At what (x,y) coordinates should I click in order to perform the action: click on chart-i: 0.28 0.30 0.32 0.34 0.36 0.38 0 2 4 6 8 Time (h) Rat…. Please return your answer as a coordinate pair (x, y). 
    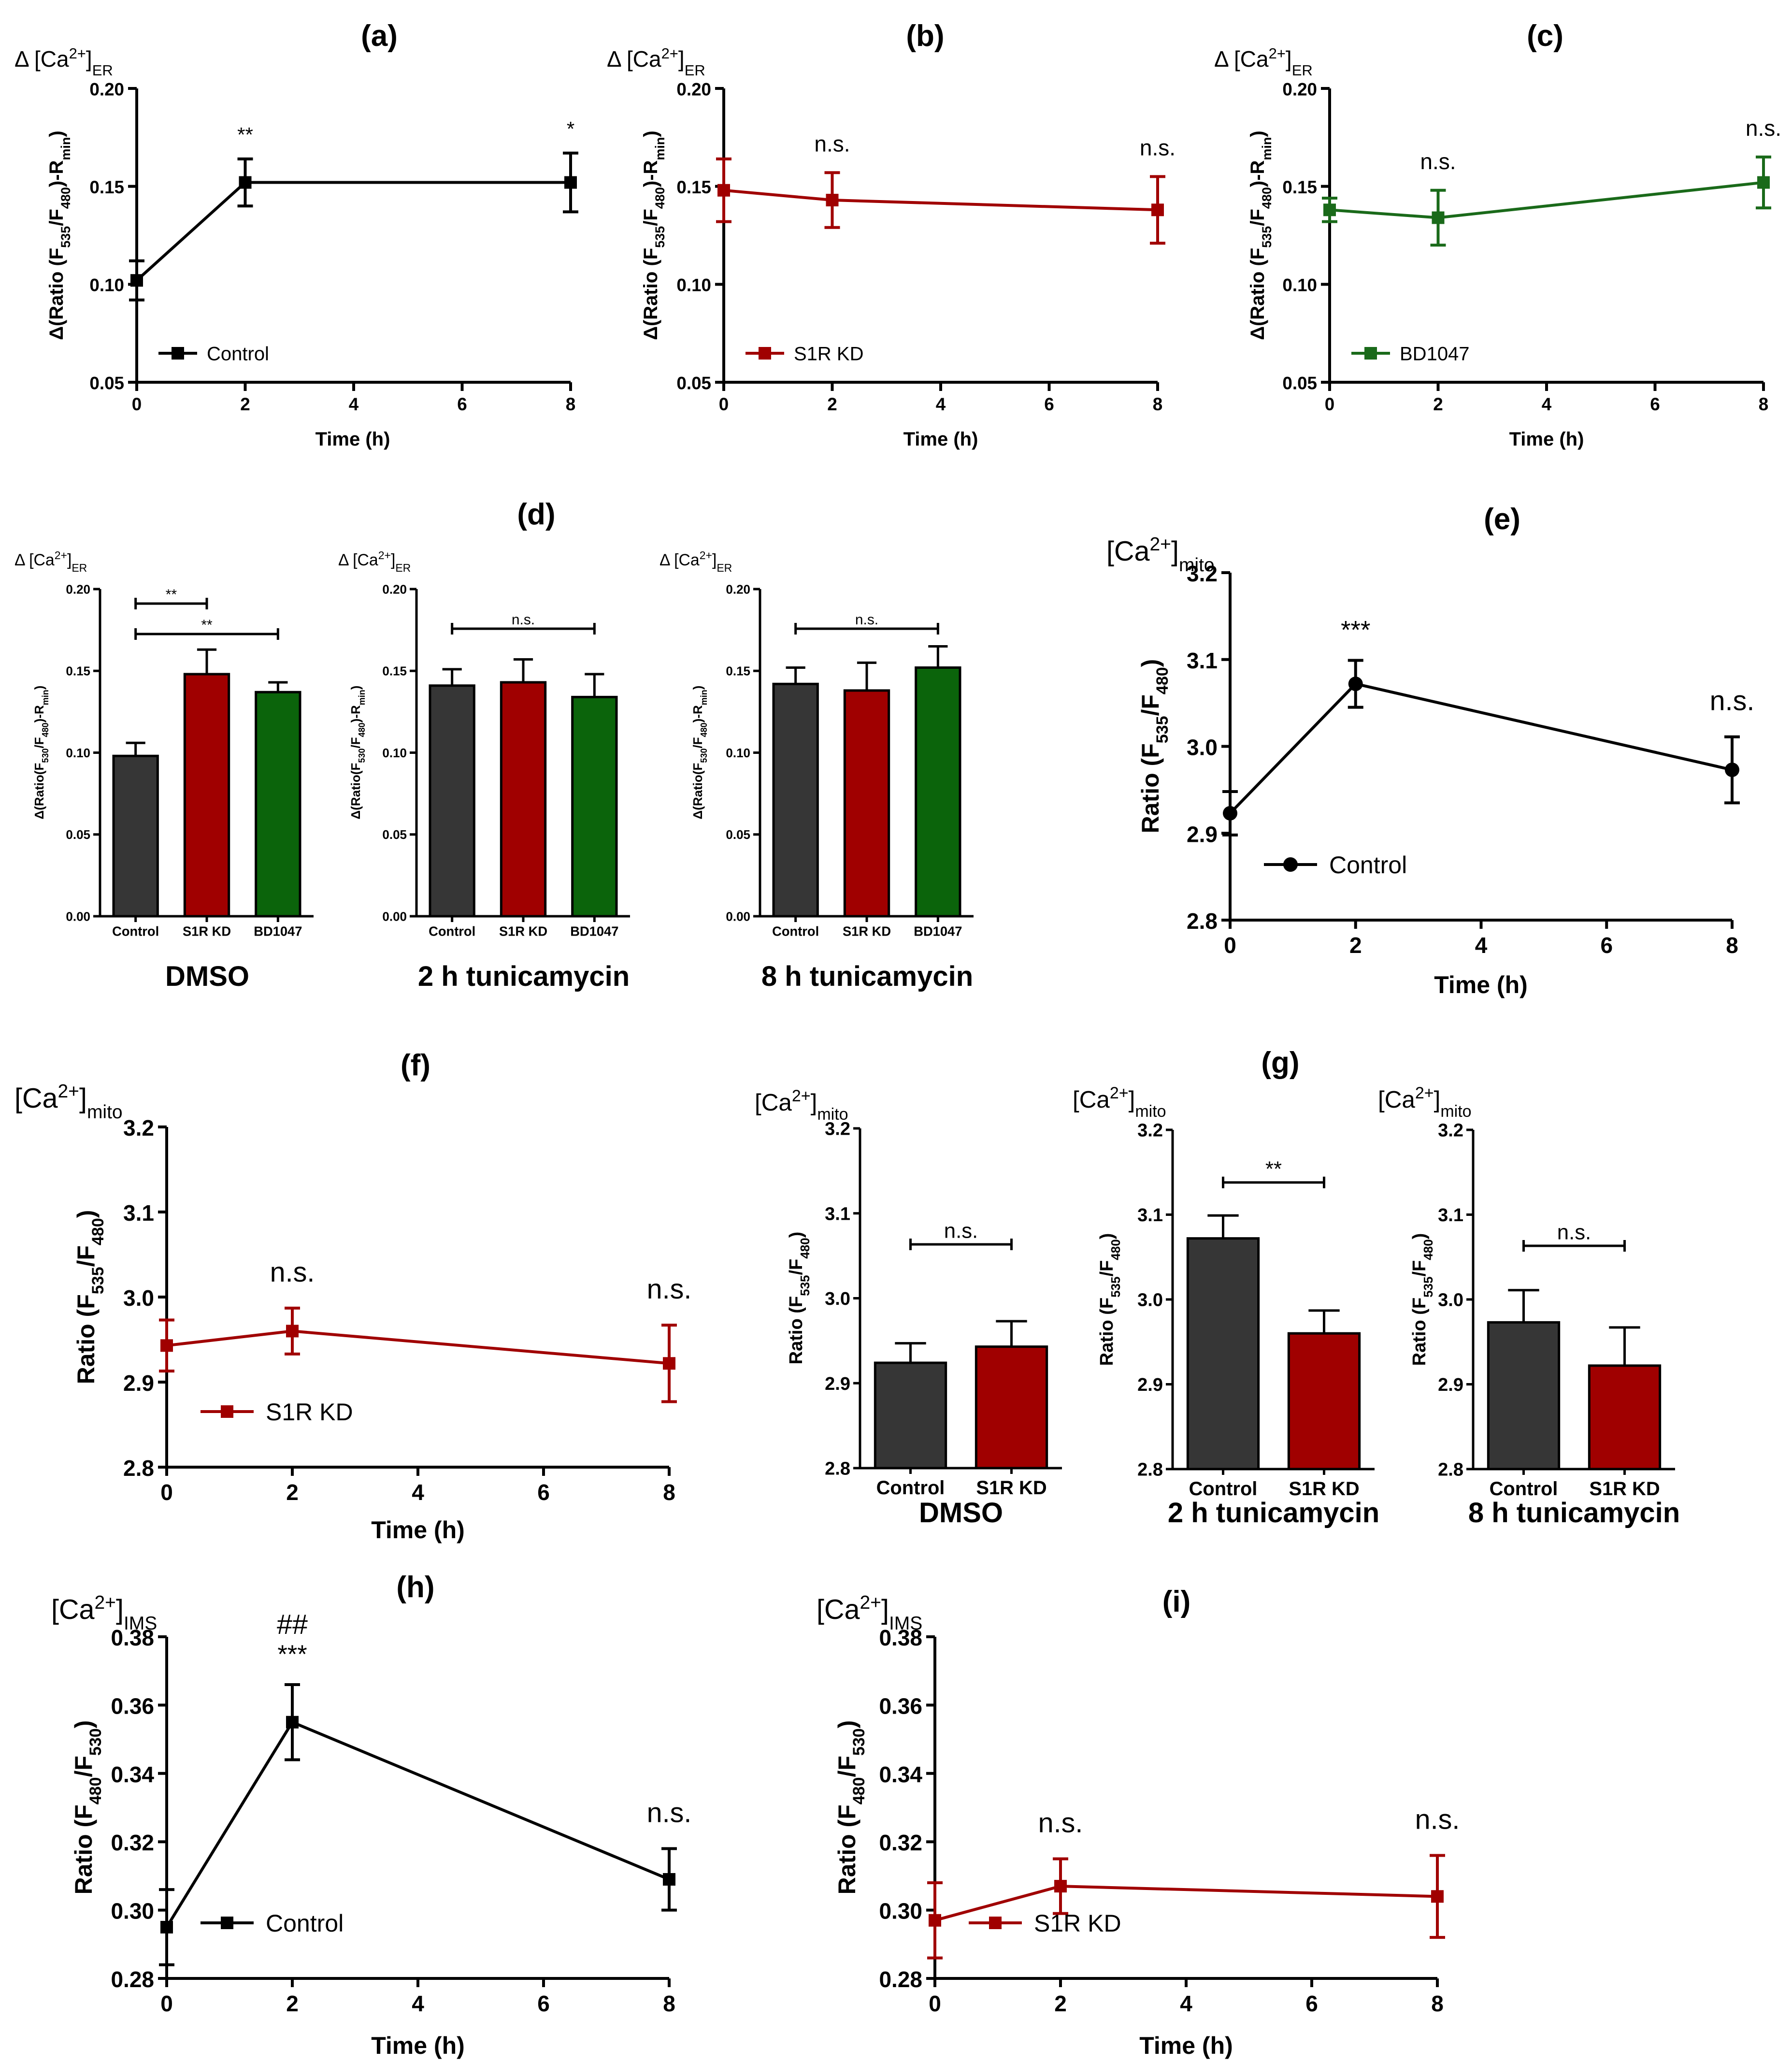
    Looking at the image, I should click on (1138, 1822).